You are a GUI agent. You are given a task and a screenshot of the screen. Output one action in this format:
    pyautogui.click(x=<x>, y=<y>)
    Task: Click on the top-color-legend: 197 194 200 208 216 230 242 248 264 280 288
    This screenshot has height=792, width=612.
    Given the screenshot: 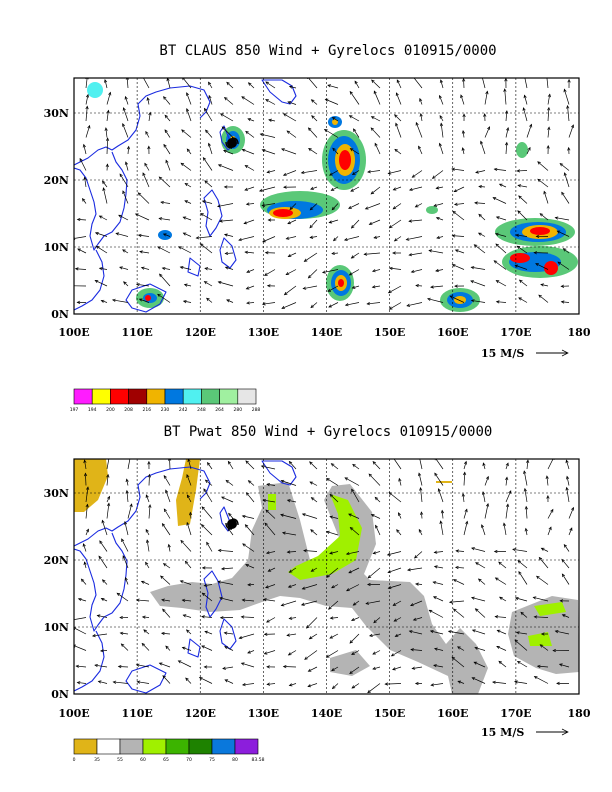 What is the action you would take?
    pyautogui.click(x=165, y=400)
    